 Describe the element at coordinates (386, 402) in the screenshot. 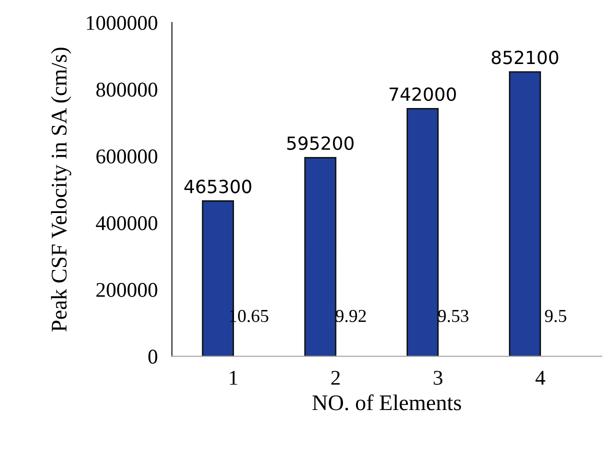

I see `x-axis-title: NO. of Elements` at that location.